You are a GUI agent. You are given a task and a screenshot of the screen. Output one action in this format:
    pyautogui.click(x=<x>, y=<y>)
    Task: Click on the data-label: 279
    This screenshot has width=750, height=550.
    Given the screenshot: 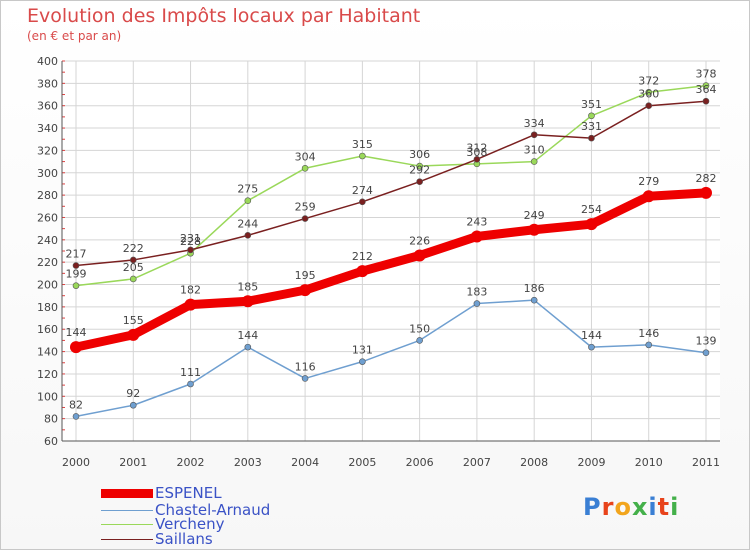 What is the action you would take?
    pyautogui.click(x=648, y=181)
    